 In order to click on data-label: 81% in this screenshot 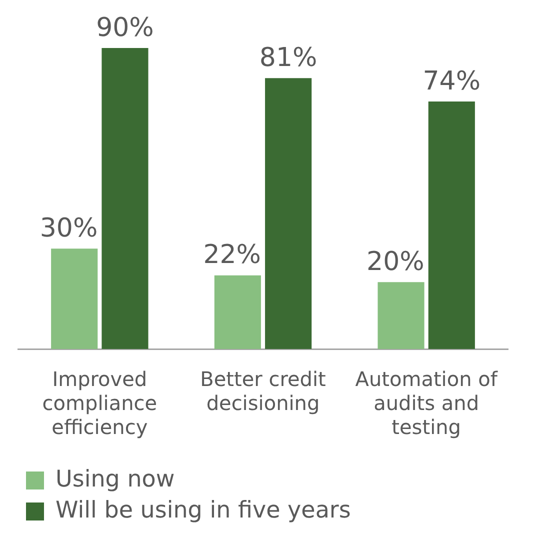, I will do `click(288, 57)`.